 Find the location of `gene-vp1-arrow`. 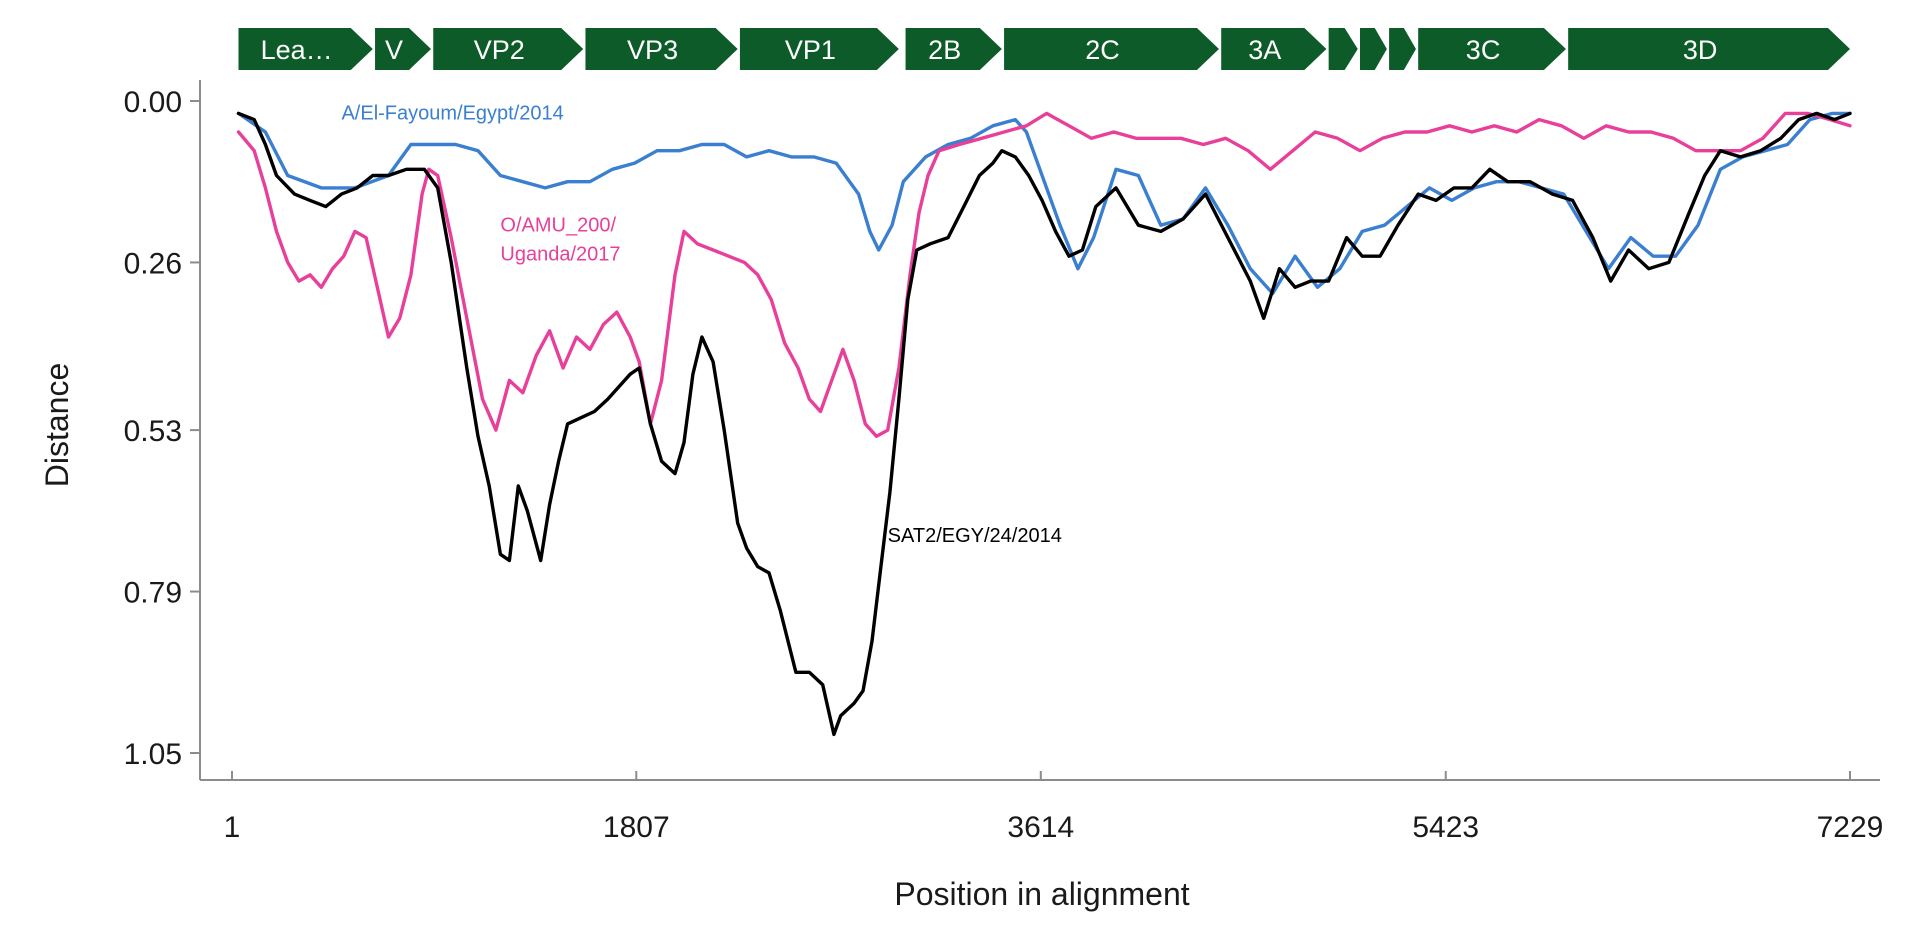

gene-vp1-arrow is located at coordinates (819, 49).